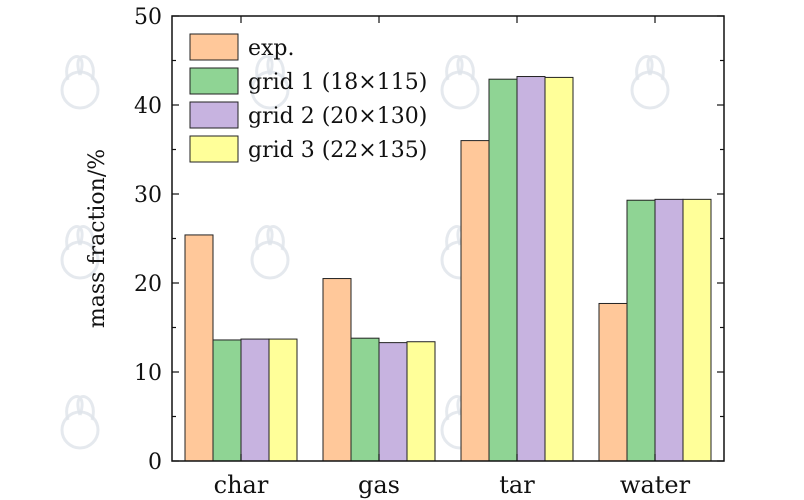  What do you see at coordinates (148, 195) in the screenshot?
I see `y-tick-label: 30` at bounding box center [148, 195].